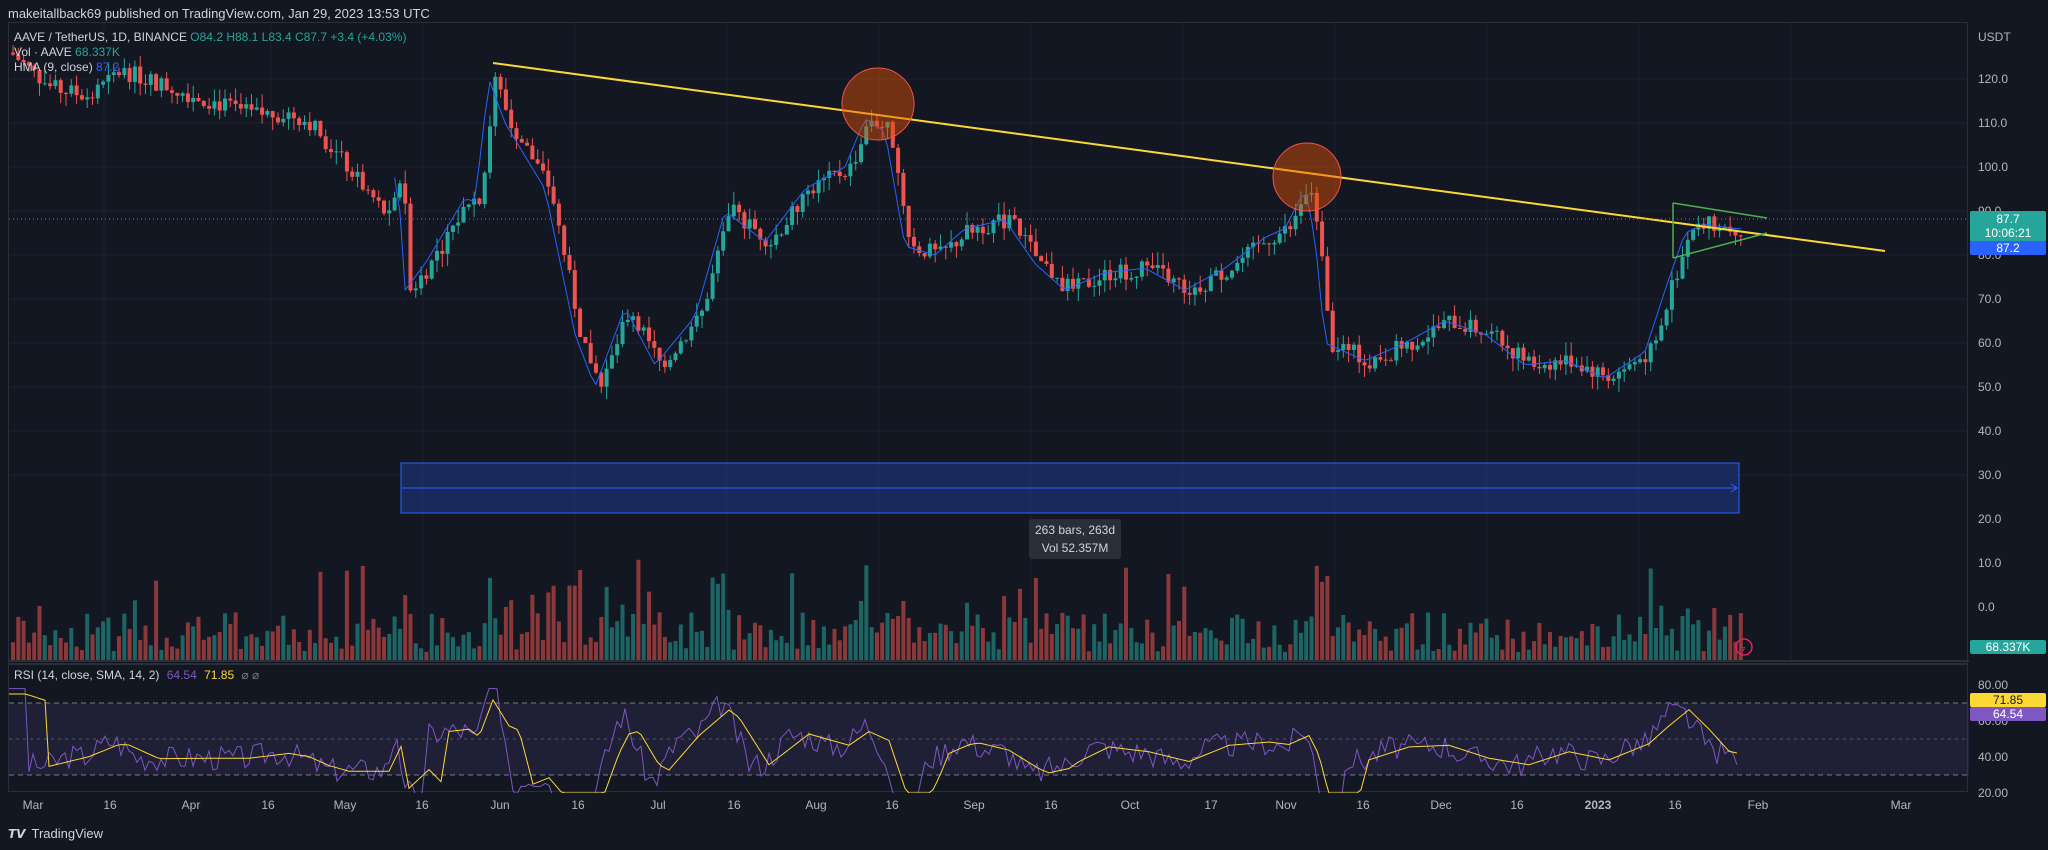 This screenshot has width=2048, height=850. Describe the element at coordinates (67, 833) in the screenshot. I see `tradingview-brand: TradingView` at that location.